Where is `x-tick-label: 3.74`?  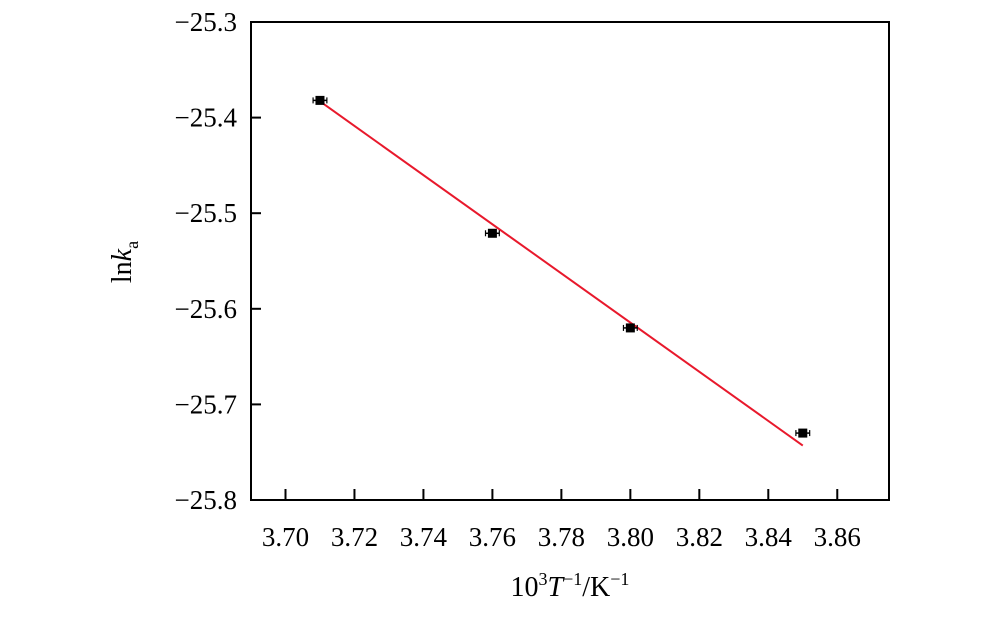 x-tick-label: 3.74 is located at coordinates (424, 537).